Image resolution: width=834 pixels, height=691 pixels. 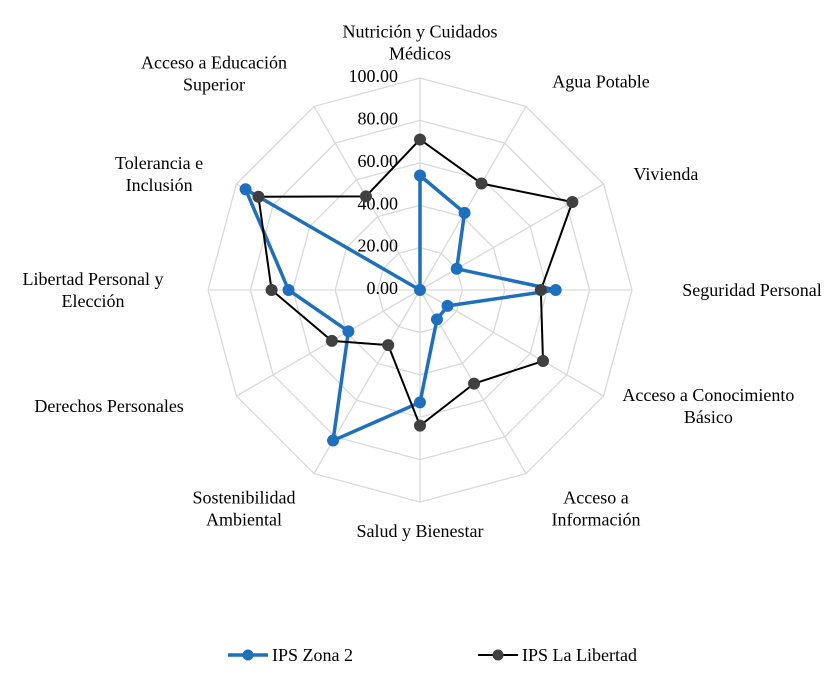 What do you see at coordinates (378, 246) in the screenshot?
I see `tick-label: 20.00` at bounding box center [378, 246].